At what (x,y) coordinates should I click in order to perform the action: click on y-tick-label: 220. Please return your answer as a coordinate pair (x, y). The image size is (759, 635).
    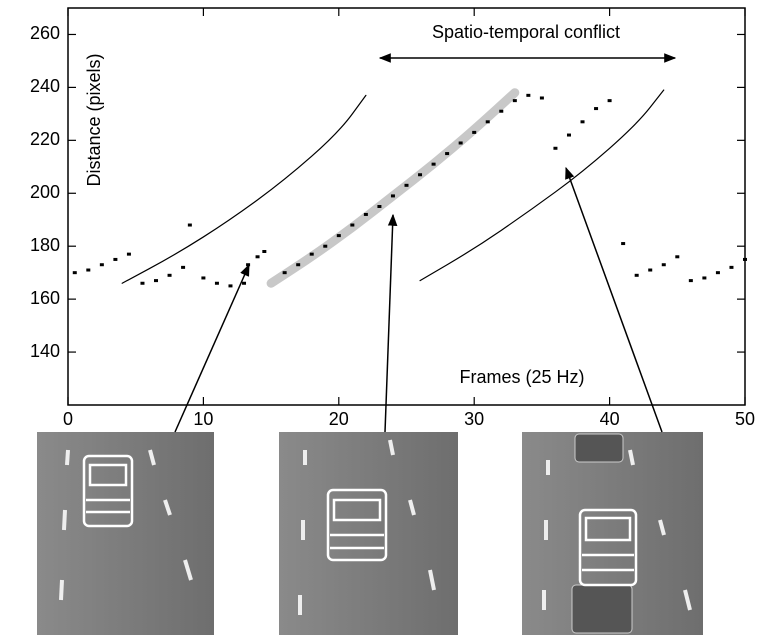
    Looking at the image, I should click on (45, 139).